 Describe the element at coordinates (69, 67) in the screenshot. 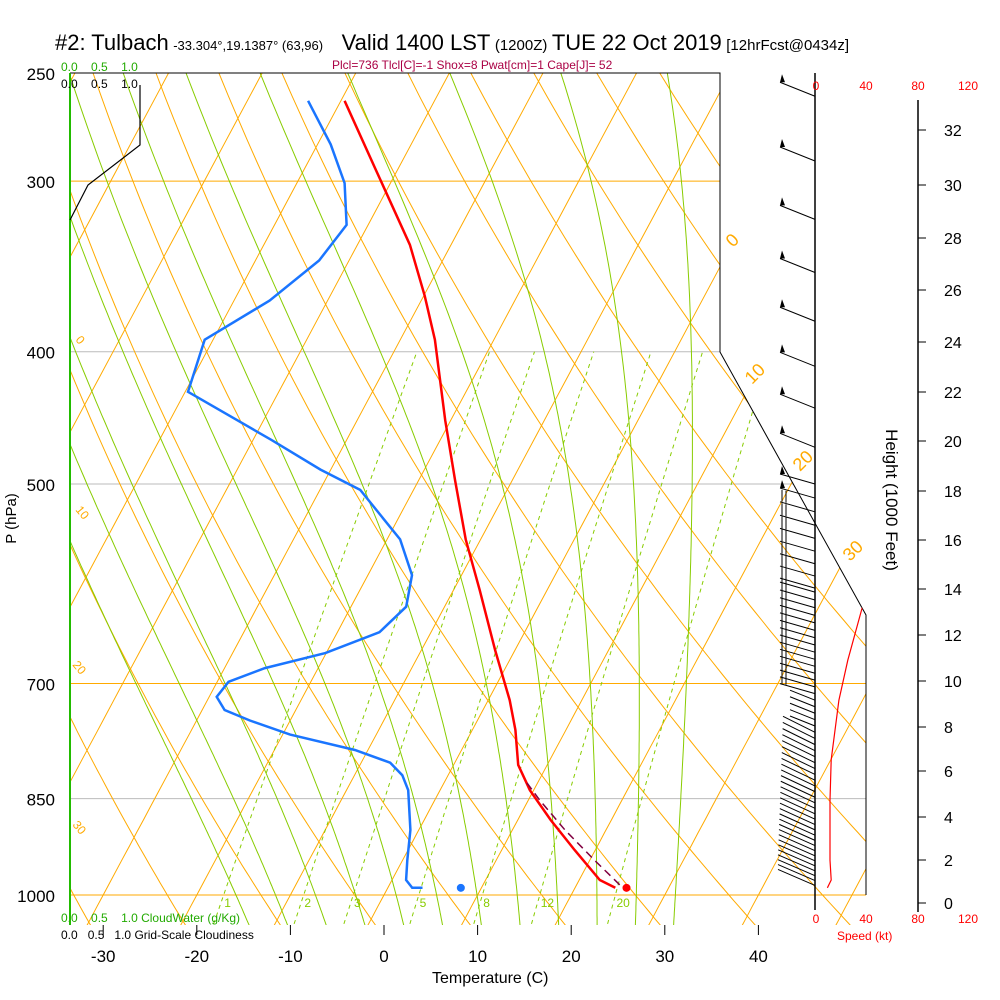

I see `tick: 0.0` at that location.